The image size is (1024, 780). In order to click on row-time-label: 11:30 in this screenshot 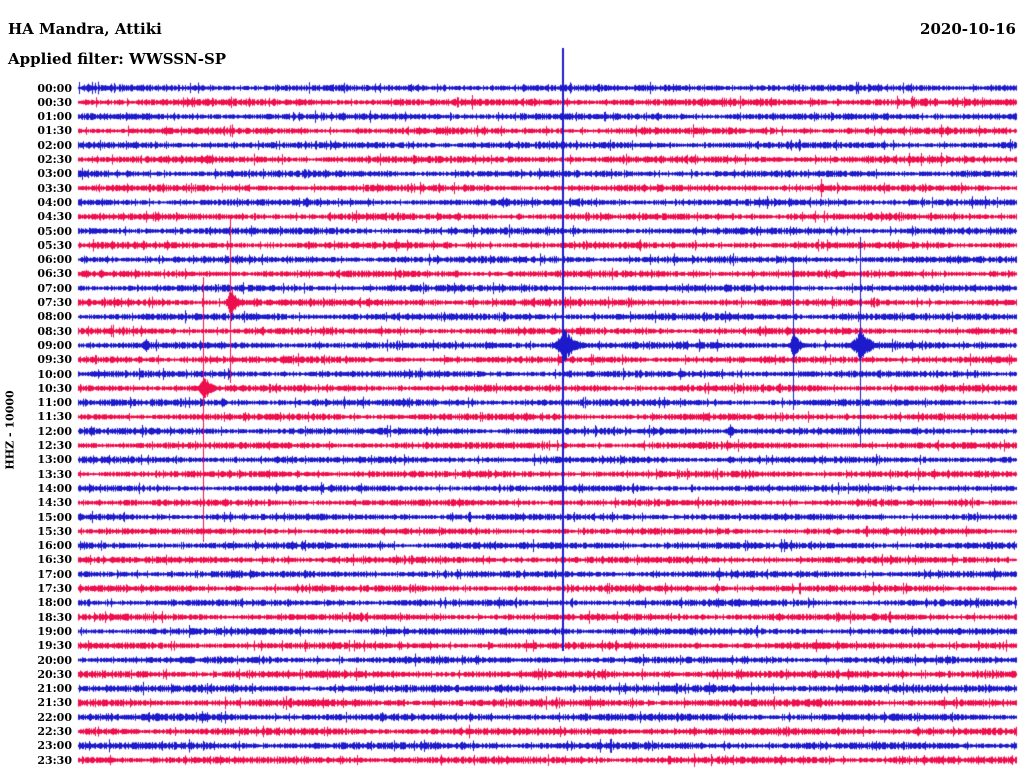, I will do `click(54, 417)`.